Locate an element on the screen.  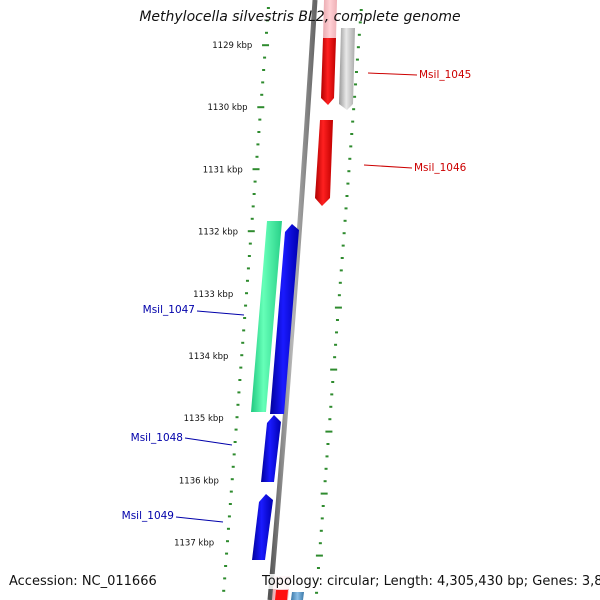
inner-tick-ring is located at coordinates (246, 299).